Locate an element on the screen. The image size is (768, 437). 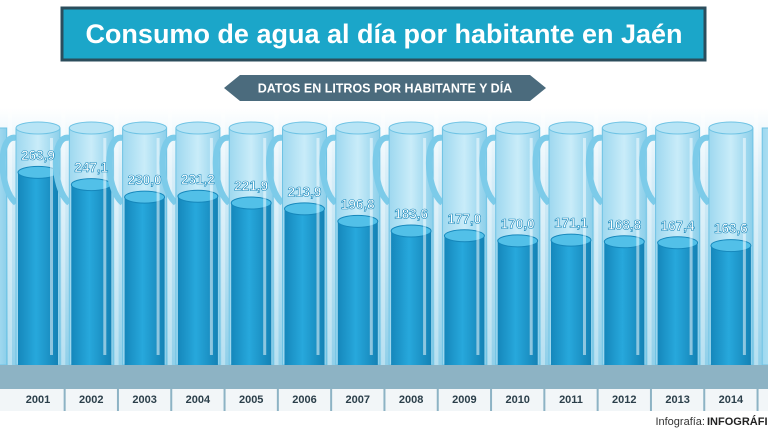
x-tick-label: 2003 is located at coordinates (144, 400).